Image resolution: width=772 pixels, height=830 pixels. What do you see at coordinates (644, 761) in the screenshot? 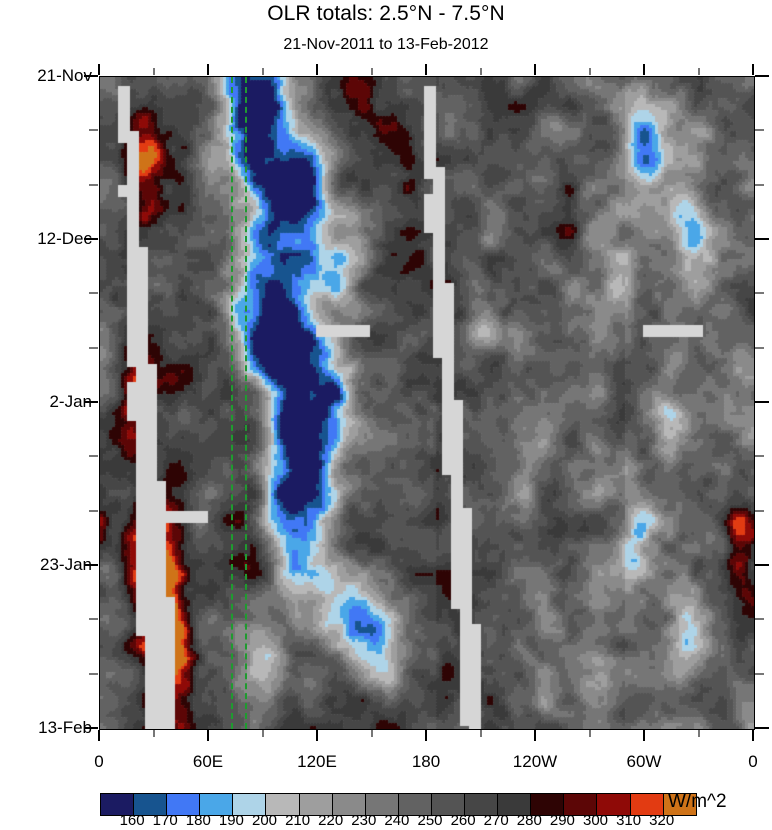
I see `x-axis-label: 60W` at bounding box center [644, 761].